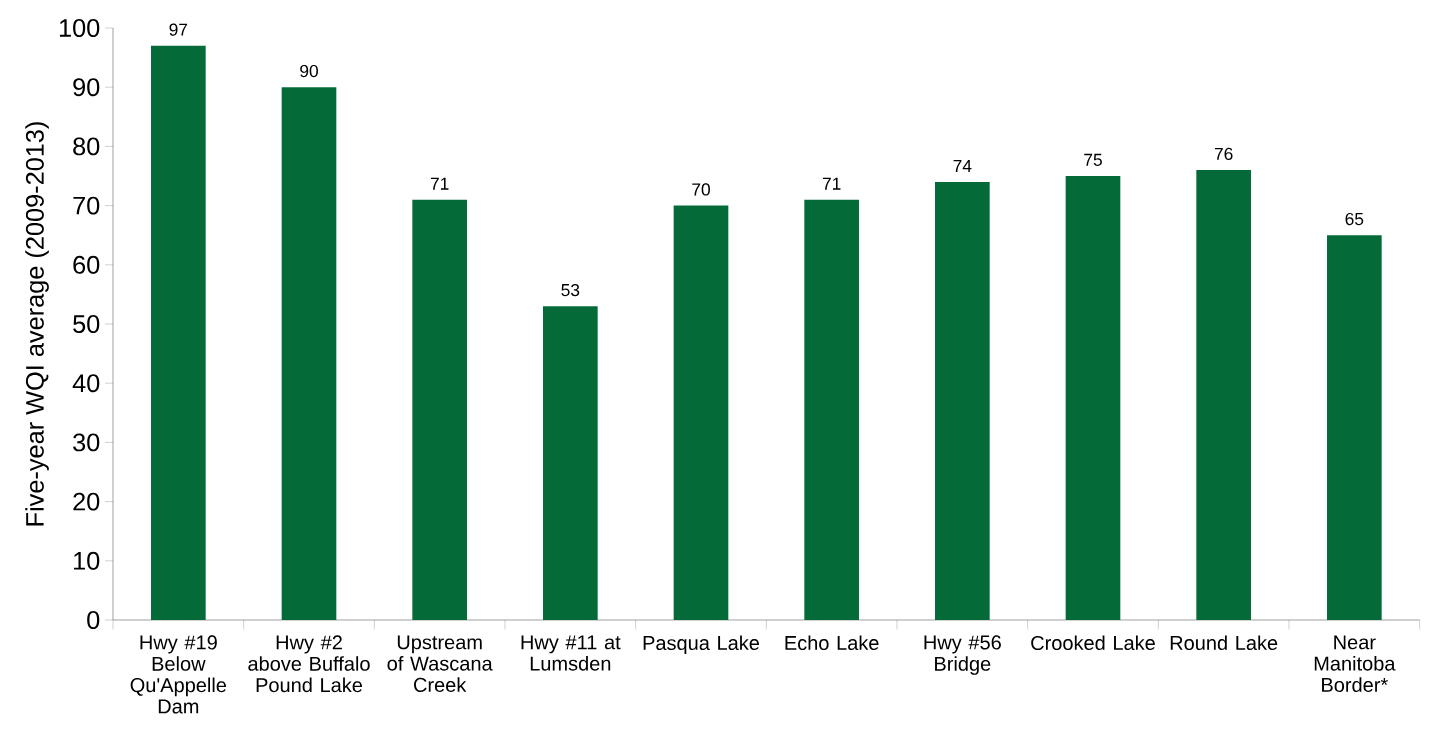 The image size is (1429, 744). I want to click on y-tick-label: 90, so click(86, 87).